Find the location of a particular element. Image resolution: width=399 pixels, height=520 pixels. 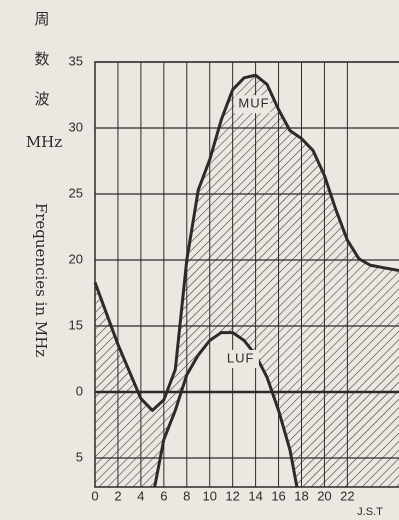

x-tick-label: 10 is located at coordinates (209, 495).